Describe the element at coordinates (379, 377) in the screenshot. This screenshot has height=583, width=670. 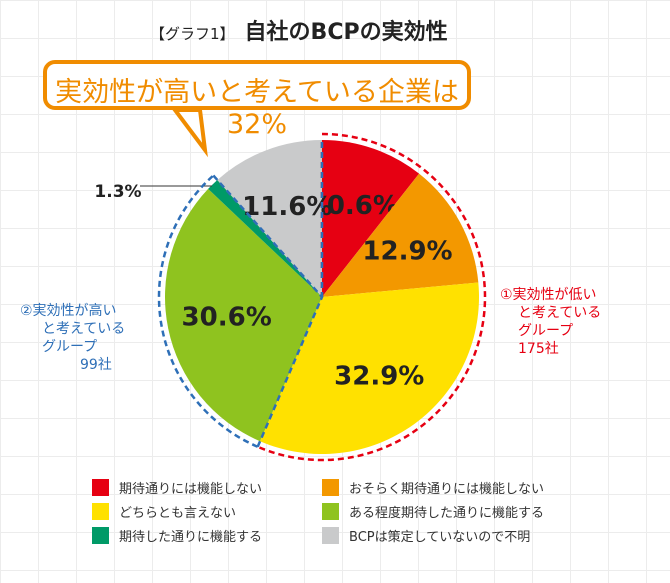
I see `slice-label-2: 32.9%` at that location.